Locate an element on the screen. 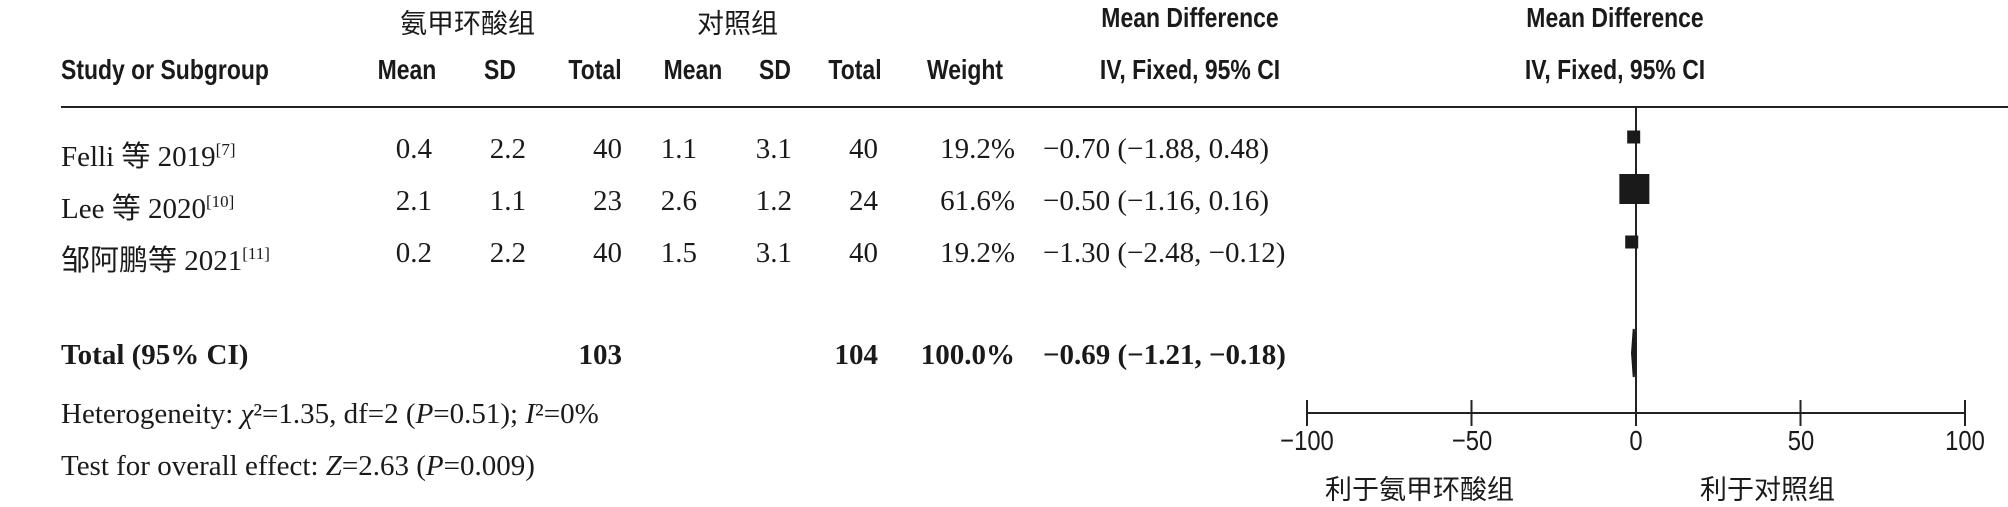 This screenshot has height=507, width=2008. tick-label: −100 is located at coordinates (1307, 440).